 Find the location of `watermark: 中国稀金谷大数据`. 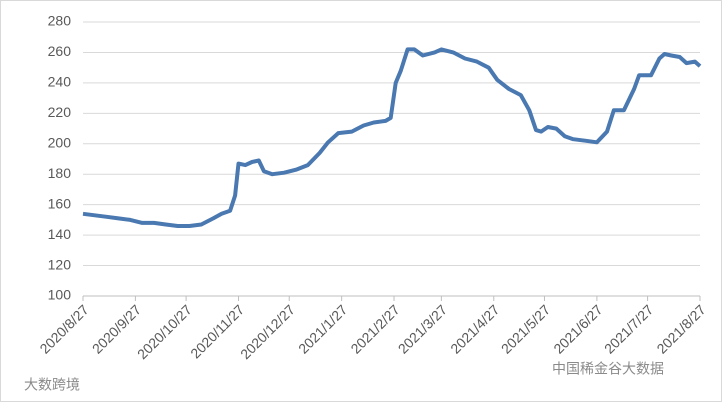

watermark: 中国稀金谷大数据 is located at coordinates (608, 369).